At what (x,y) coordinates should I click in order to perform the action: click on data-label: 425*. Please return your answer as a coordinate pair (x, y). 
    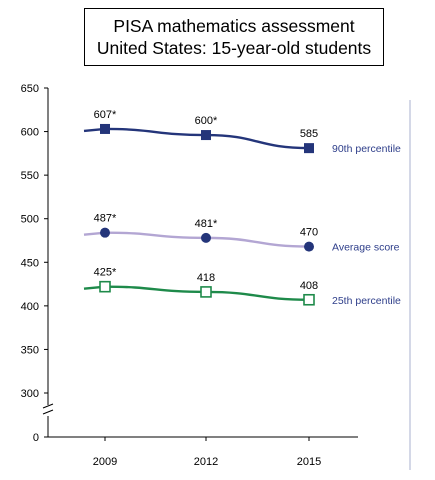
    Looking at the image, I should click on (105, 273).